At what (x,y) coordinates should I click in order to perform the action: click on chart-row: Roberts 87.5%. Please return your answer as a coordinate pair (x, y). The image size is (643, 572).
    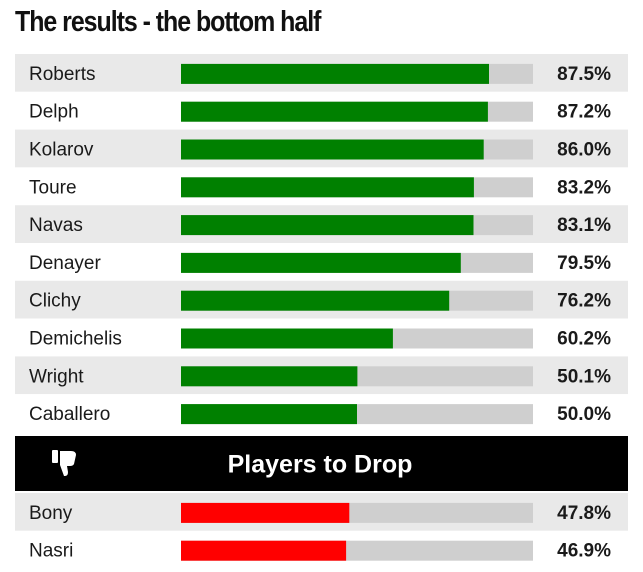
    Looking at the image, I should click on (321, 73).